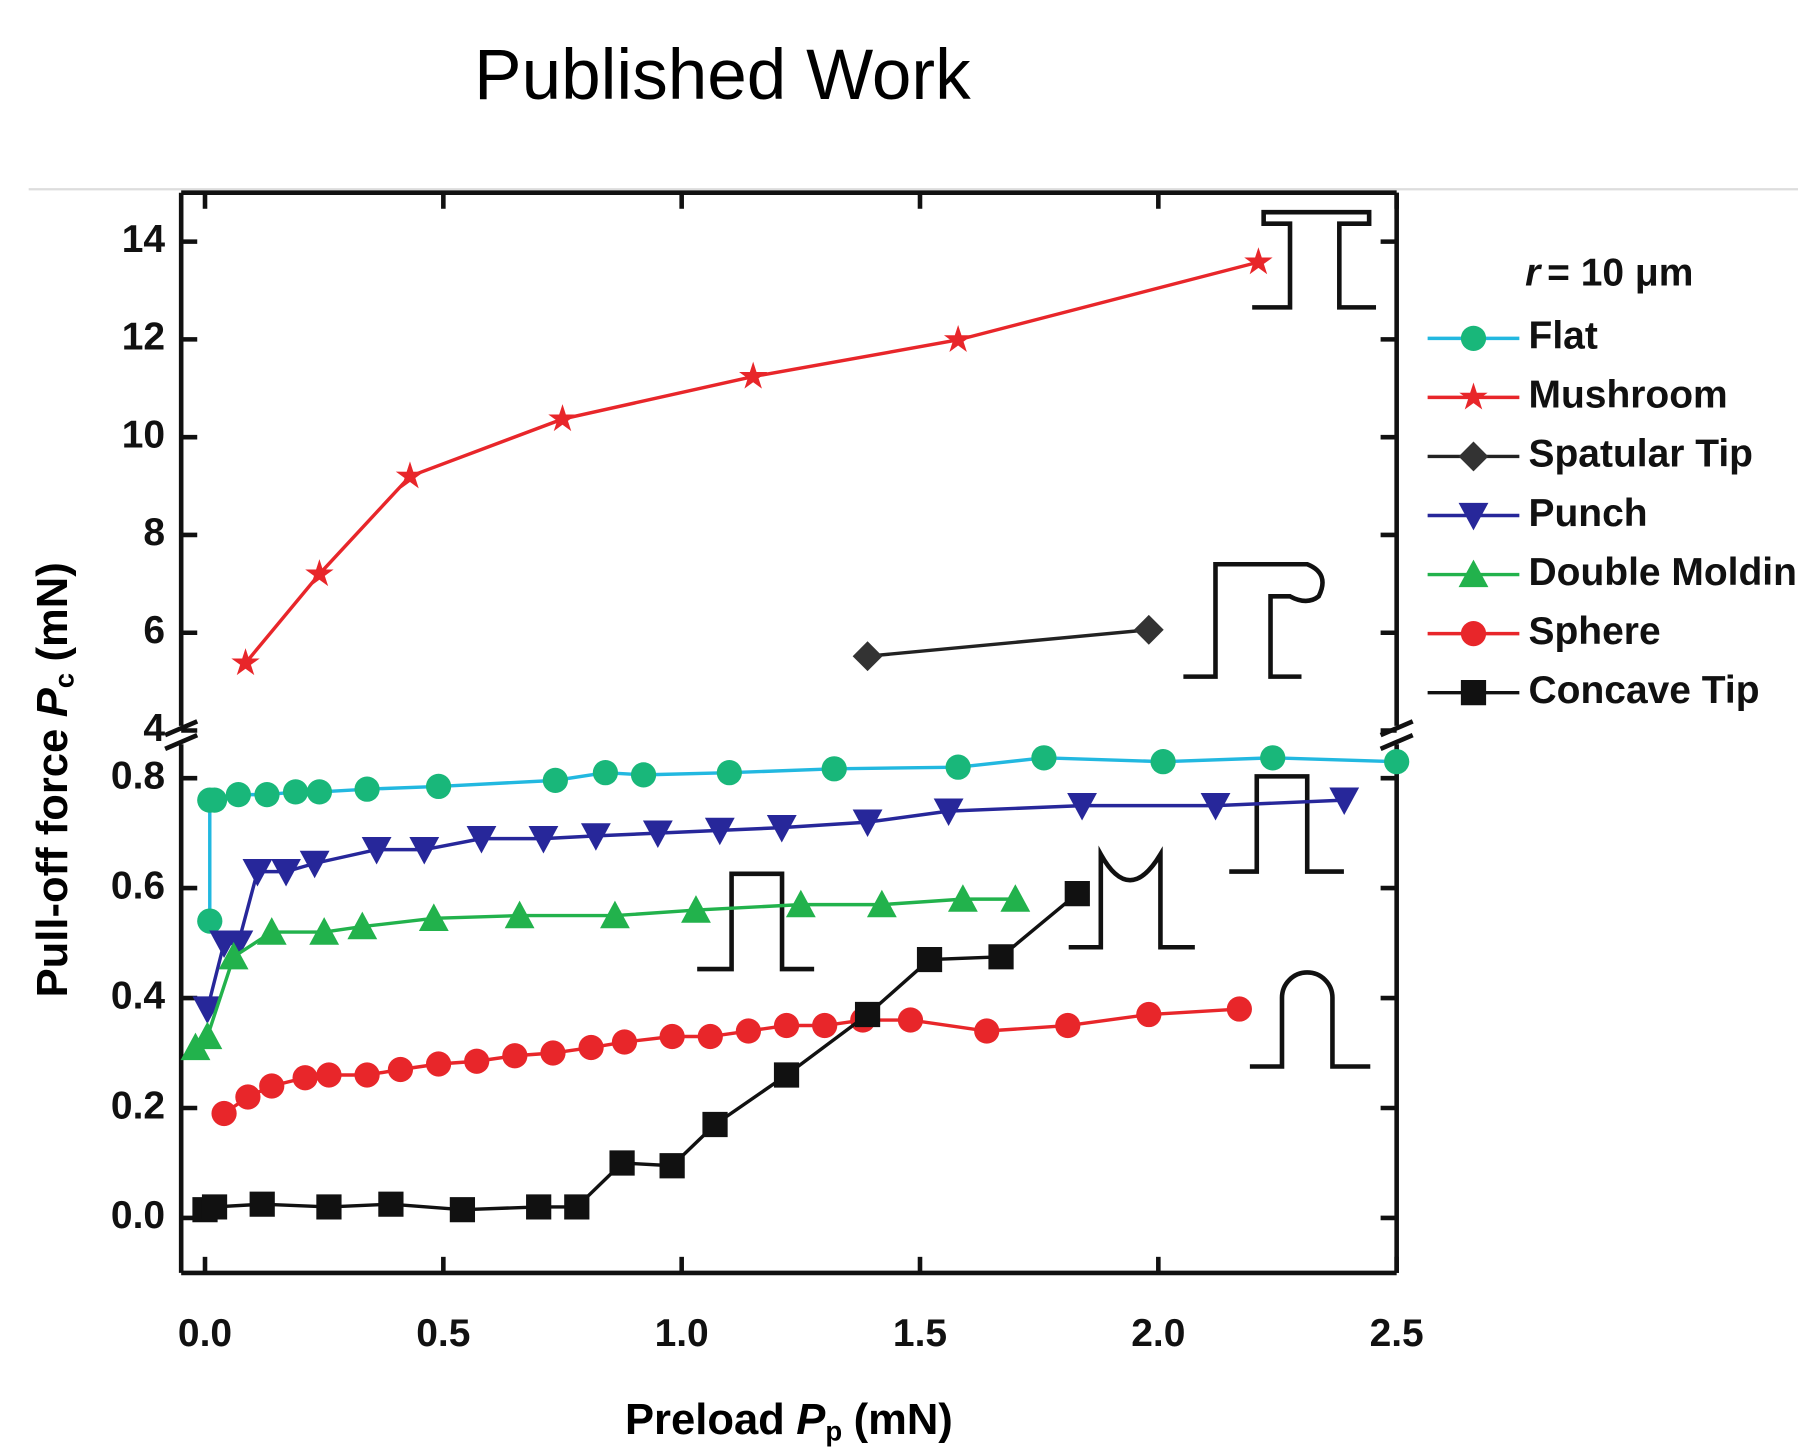 This screenshot has height=1453, width=1798. Describe the element at coordinates (833, 1431) in the screenshot. I see `x-axis-label-sub: p` at that location.